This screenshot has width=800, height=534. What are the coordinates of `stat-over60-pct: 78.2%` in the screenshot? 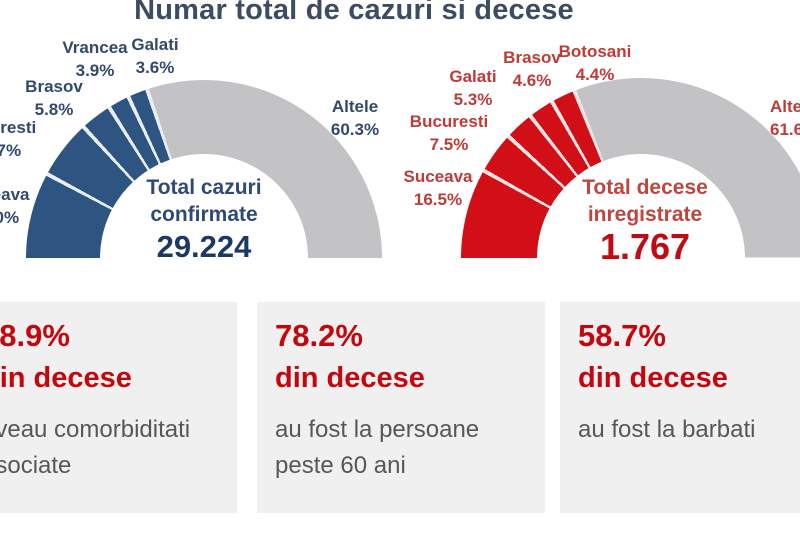 It's located at (319, 335).